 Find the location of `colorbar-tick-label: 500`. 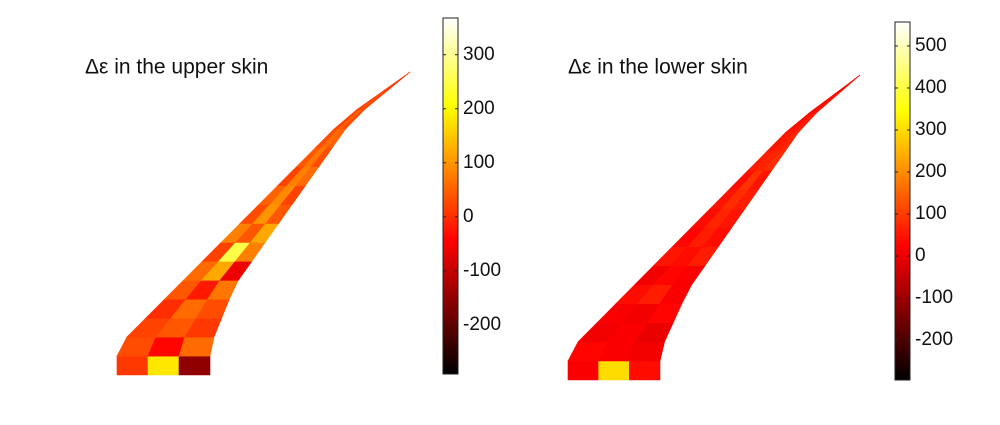

colorbar-tick-label: 500 is located at coordinates (931, 45).